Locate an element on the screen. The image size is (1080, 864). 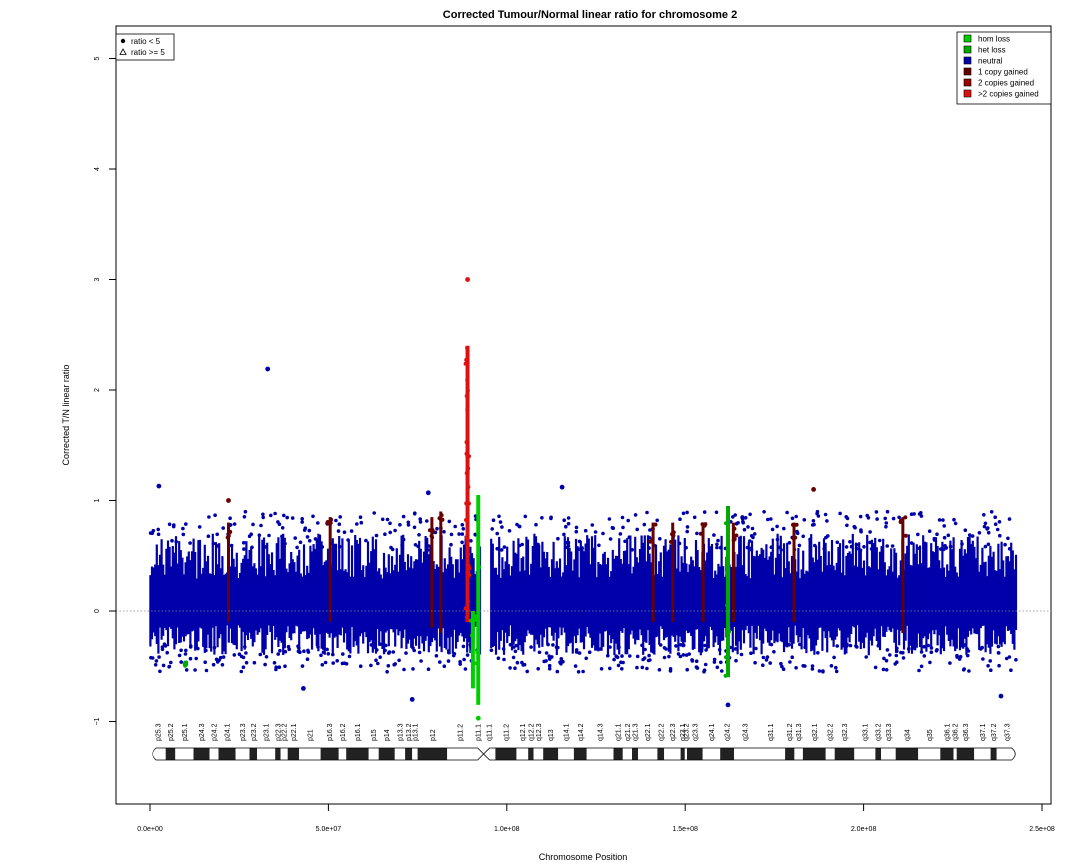
band-label: q33.3 is located at coordinates (889, 732).